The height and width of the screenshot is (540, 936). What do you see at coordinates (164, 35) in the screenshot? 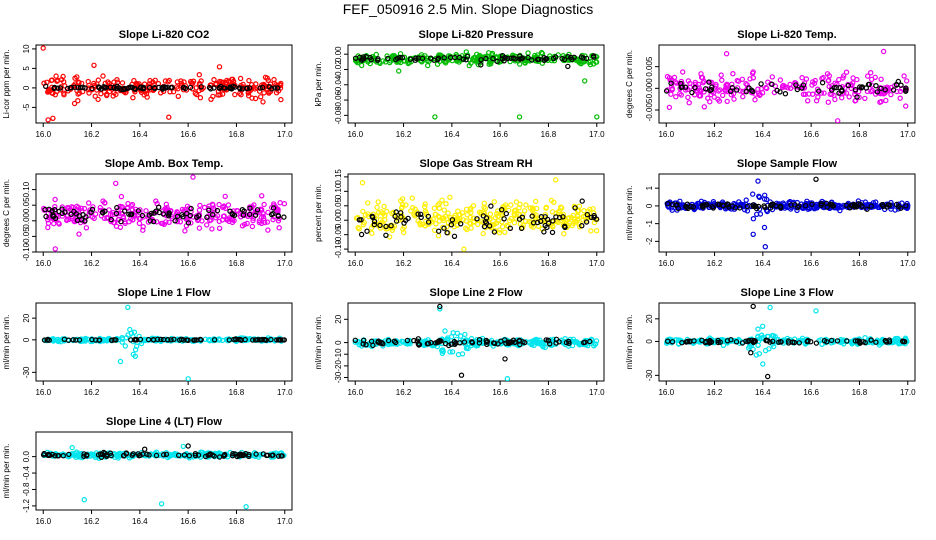
I see `panel-title: Slope Li-820 CO2` at bounding box center [164, 35].